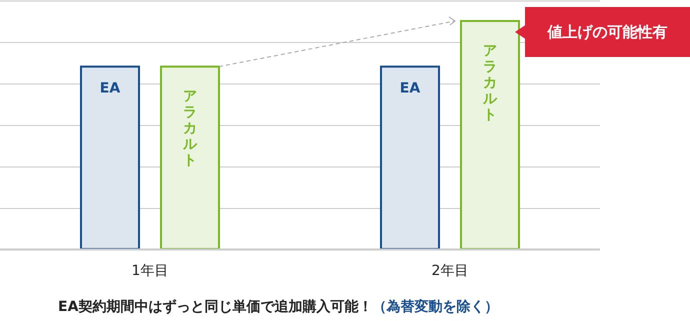 The width and height of the screenshot is (690, 321). What do you see at coordinates (435, 307) in the screenshot?
I see `text: （為替変動を除く）` at bounding box center [435, 307].